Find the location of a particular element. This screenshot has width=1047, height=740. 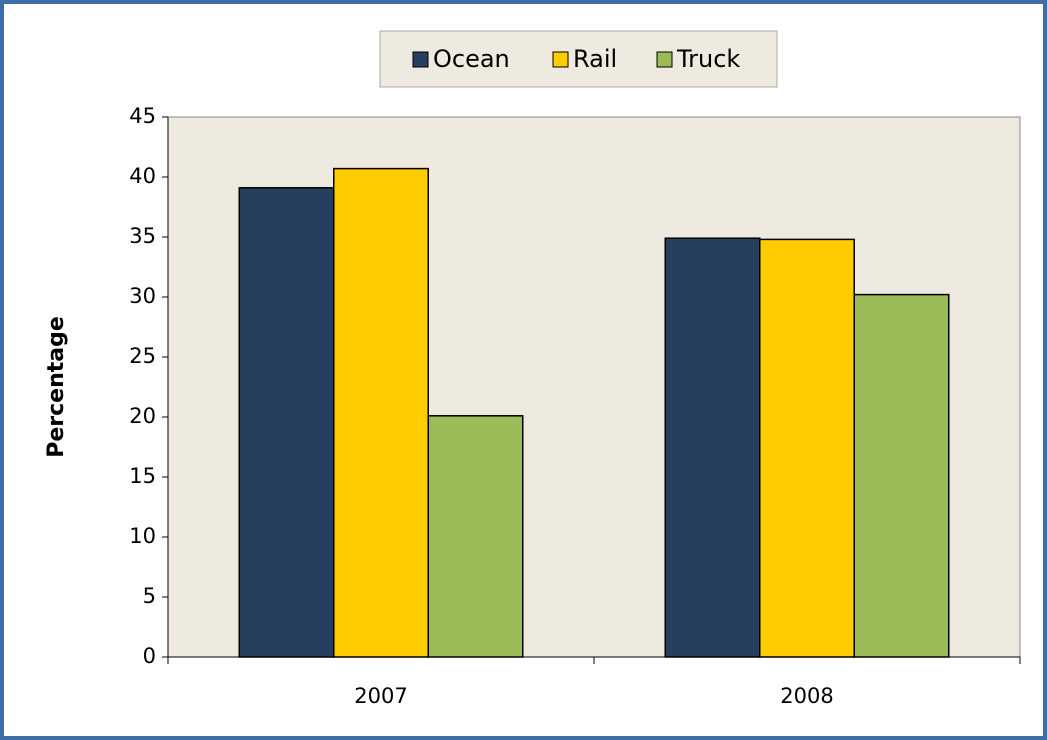

legend: Ocean Rail Truck is located at coordinates (578, 59).